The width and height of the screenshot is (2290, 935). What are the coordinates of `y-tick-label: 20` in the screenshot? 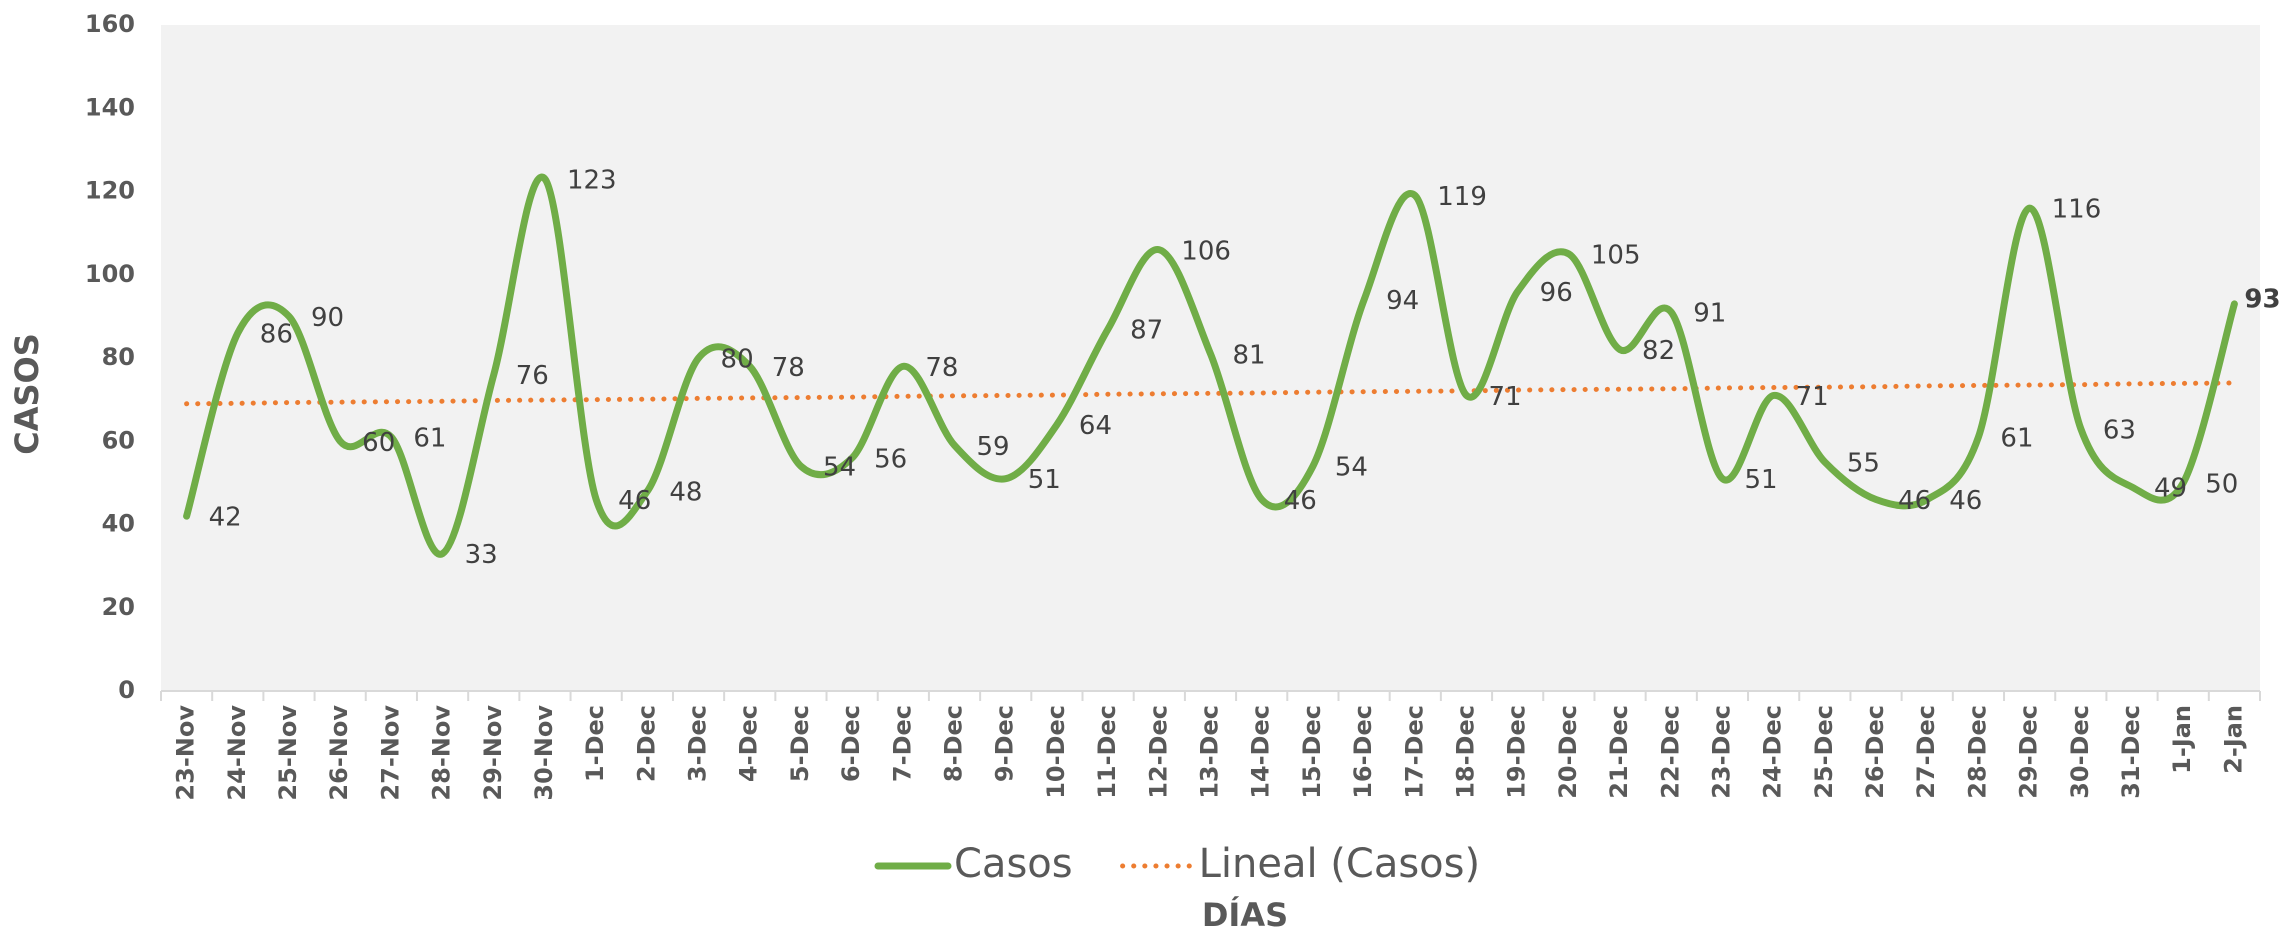 It's located at (118, 607).